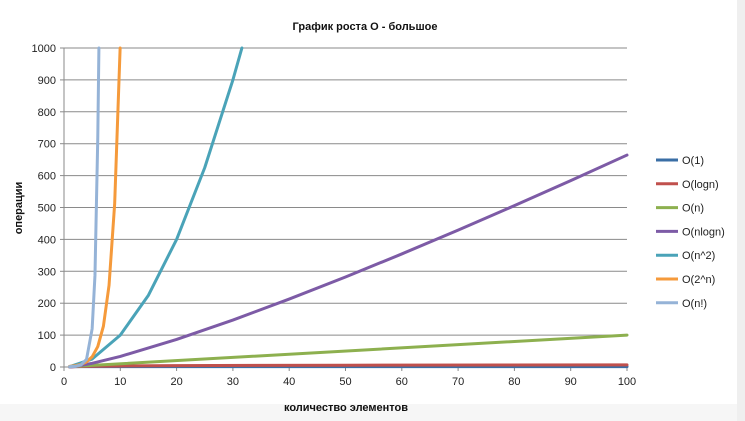 This screenshot has width=745, height=421. What do you see at coordinates (700, 185) in the screenshot?
I see `legend-label-o-logn: O(logn)` at bounding box center [700, 185].